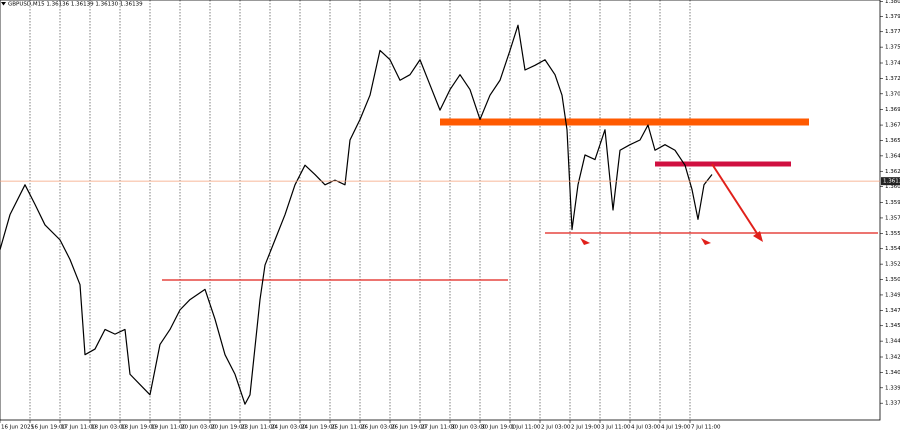 Image resolution: width=900 pixels, height=434 pixels. What do you see at coordinates (892, 326) in the screenshot?
I see `y-tick-label: 1.3459` at bounding box center [892, 326].